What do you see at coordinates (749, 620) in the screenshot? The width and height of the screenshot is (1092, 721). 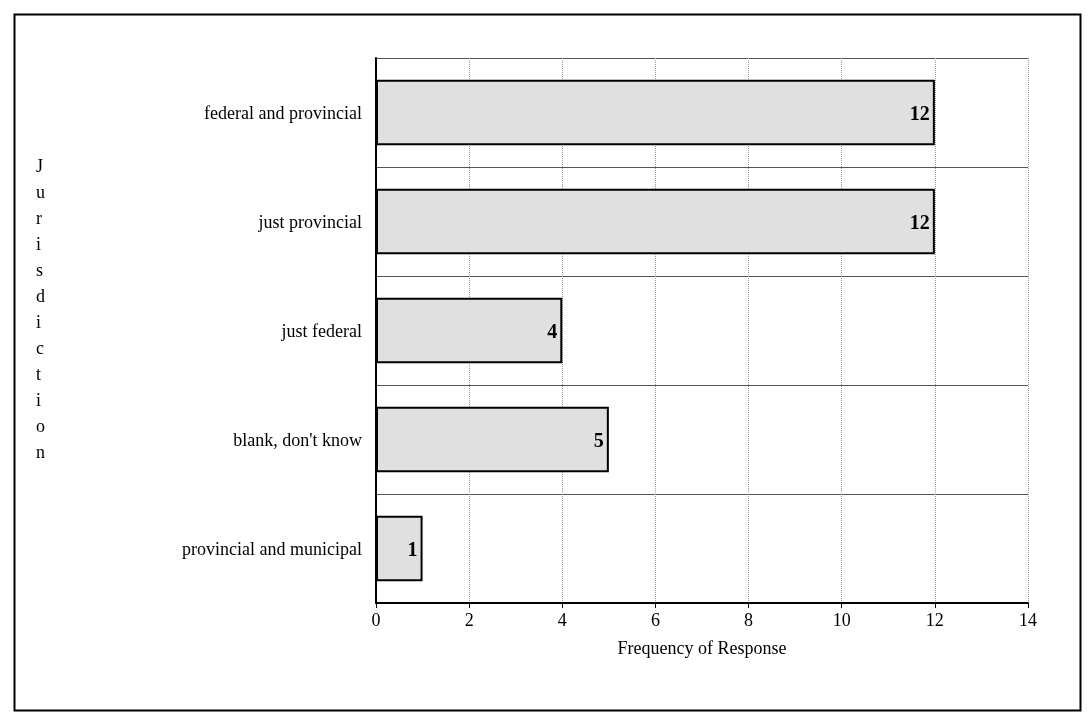 I see `x-tick-label: 8` at bounding box center [749, 620].